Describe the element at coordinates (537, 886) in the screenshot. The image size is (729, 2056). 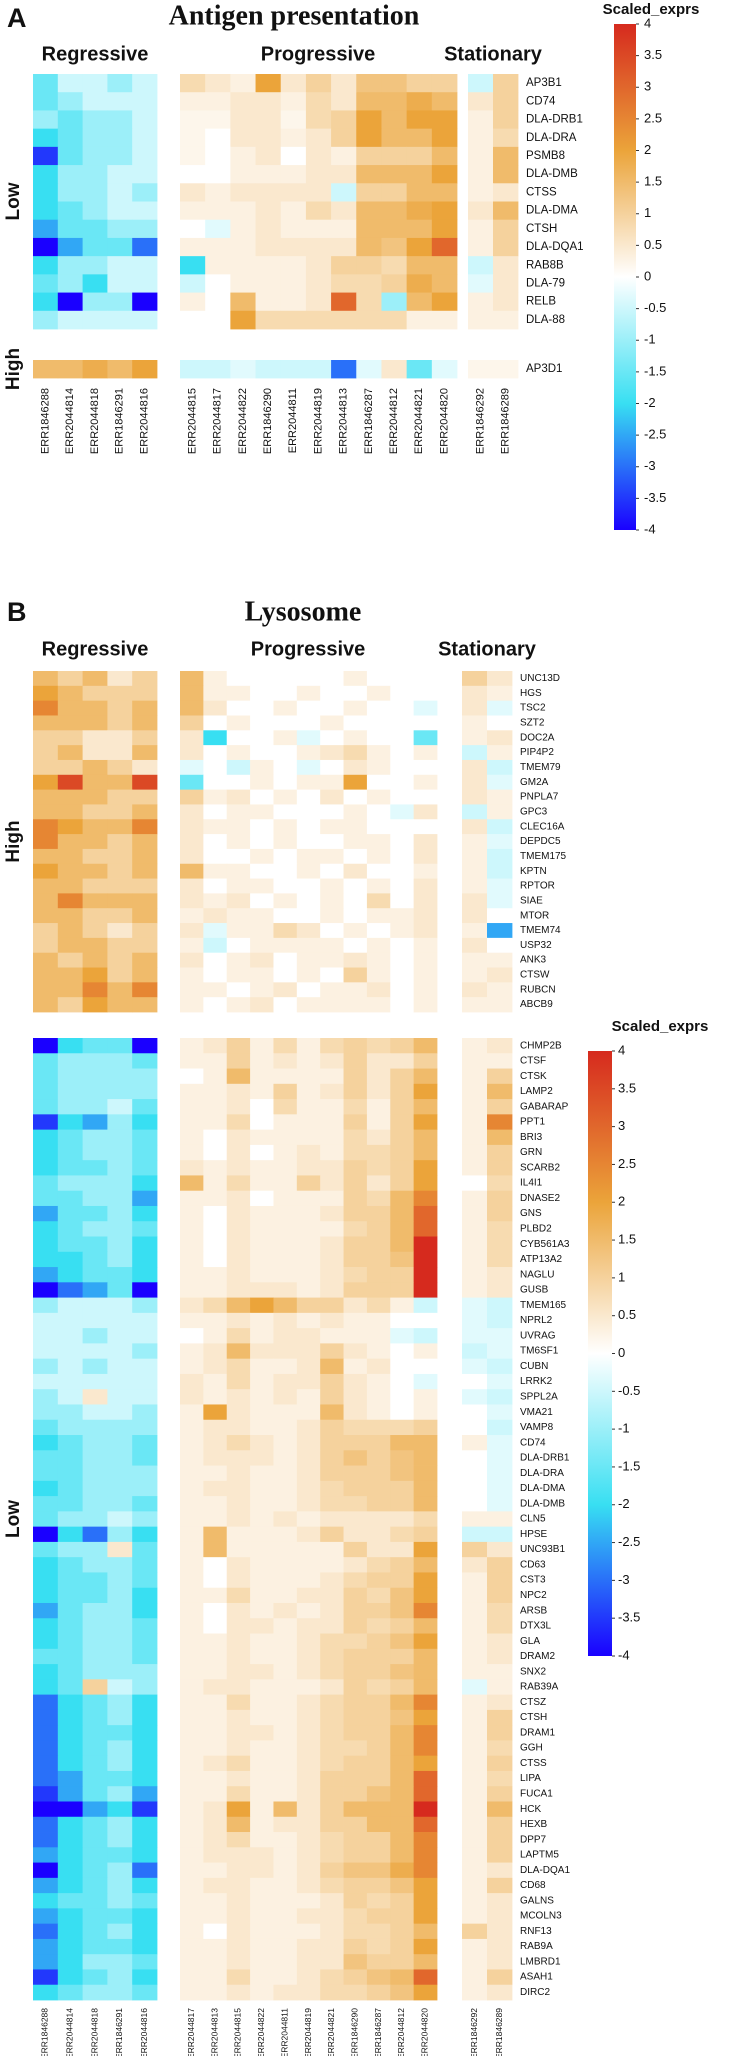
I see `row-label: RPTOR` at that location.